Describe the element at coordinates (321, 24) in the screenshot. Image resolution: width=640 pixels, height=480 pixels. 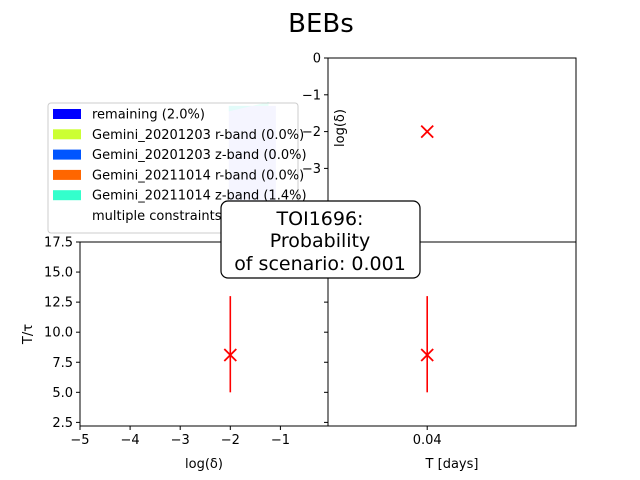
I see `figure-title: BEBs` at that location.